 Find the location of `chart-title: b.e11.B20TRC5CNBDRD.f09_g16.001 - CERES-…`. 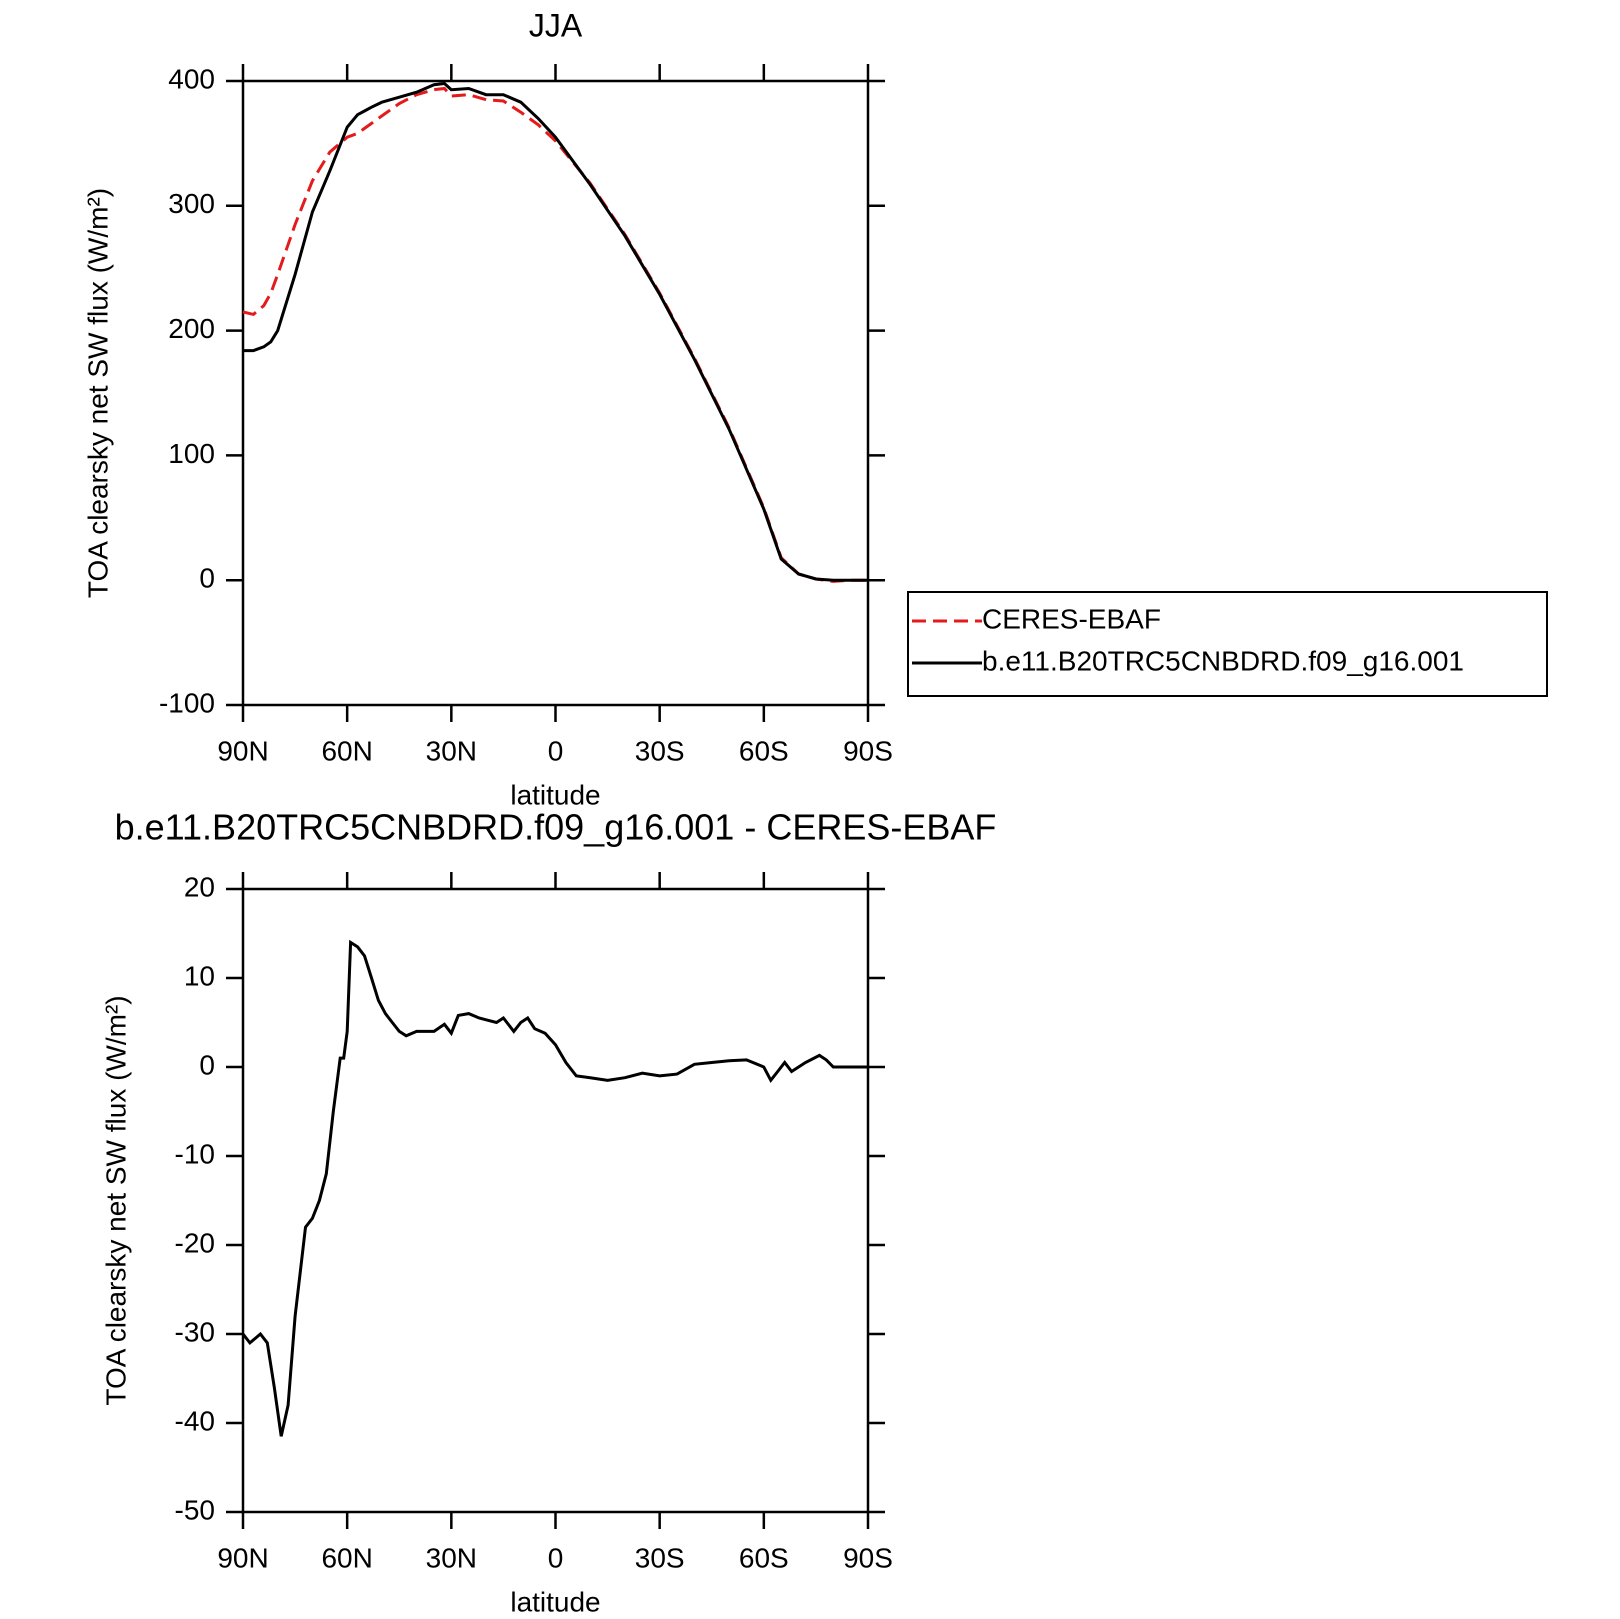

chart-title: b.e11.B20TRC5CNBDRD.f09_g16.001 - CERES-… is located at coordinates (556, 827).